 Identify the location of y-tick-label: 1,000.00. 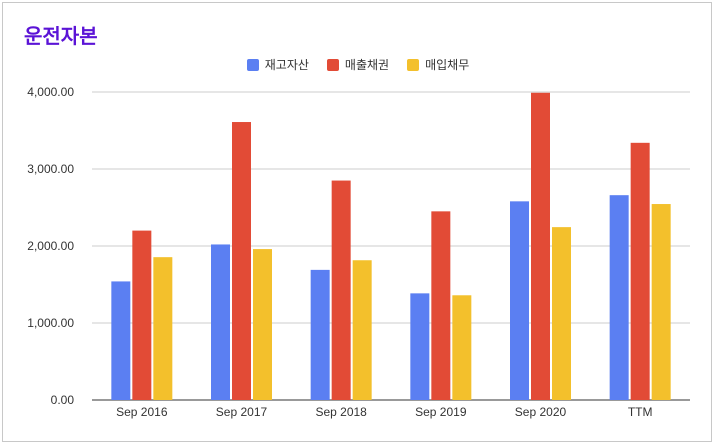
(50, 323).